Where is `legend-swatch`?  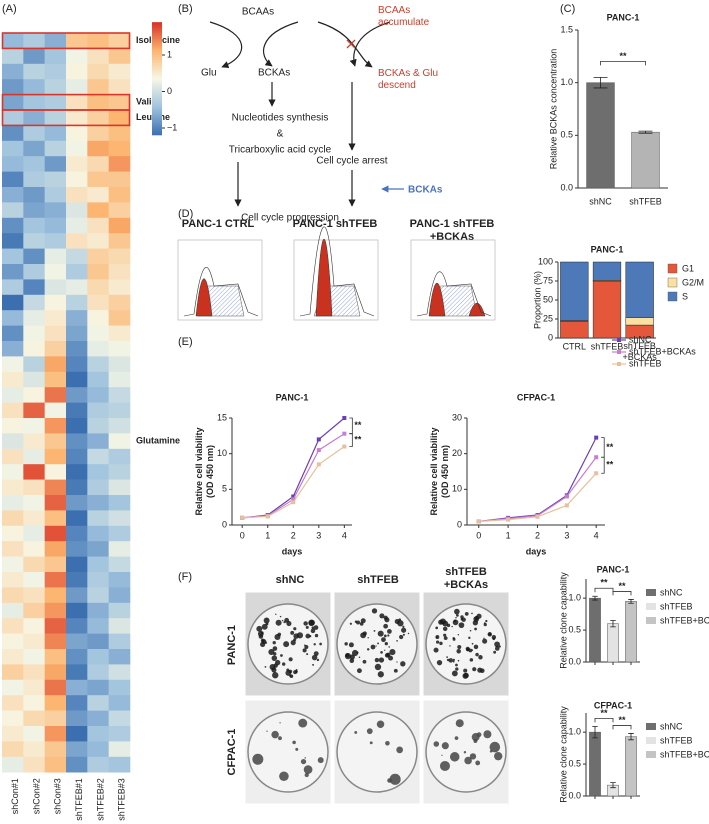
legend-swatch is located at coordinates (651, 620).